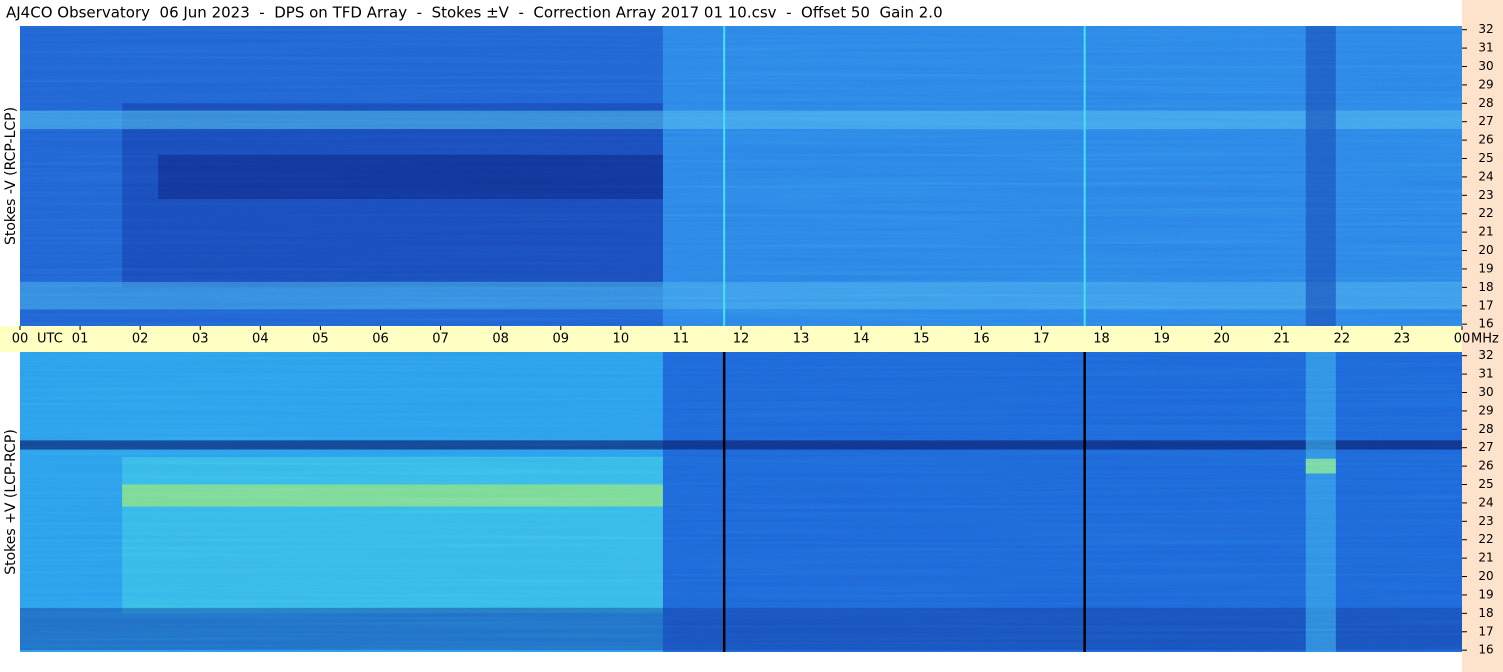 This screenshot has width=1503, height=672. What do you see at coordinates (731, 339) in the screenshot?
I see `time-axis-band` at bounding box center [731, 339].